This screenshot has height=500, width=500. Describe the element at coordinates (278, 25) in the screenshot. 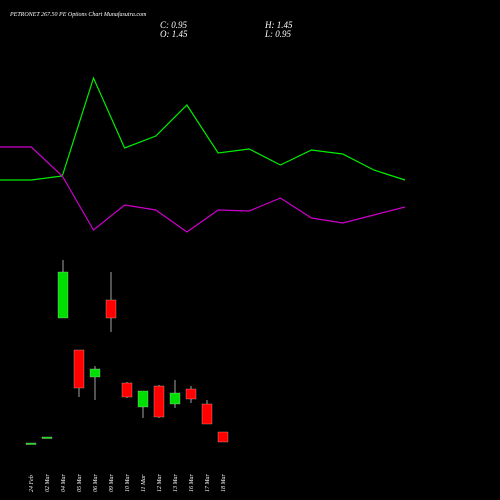

I see `header-high: H: 1.45` at that location.